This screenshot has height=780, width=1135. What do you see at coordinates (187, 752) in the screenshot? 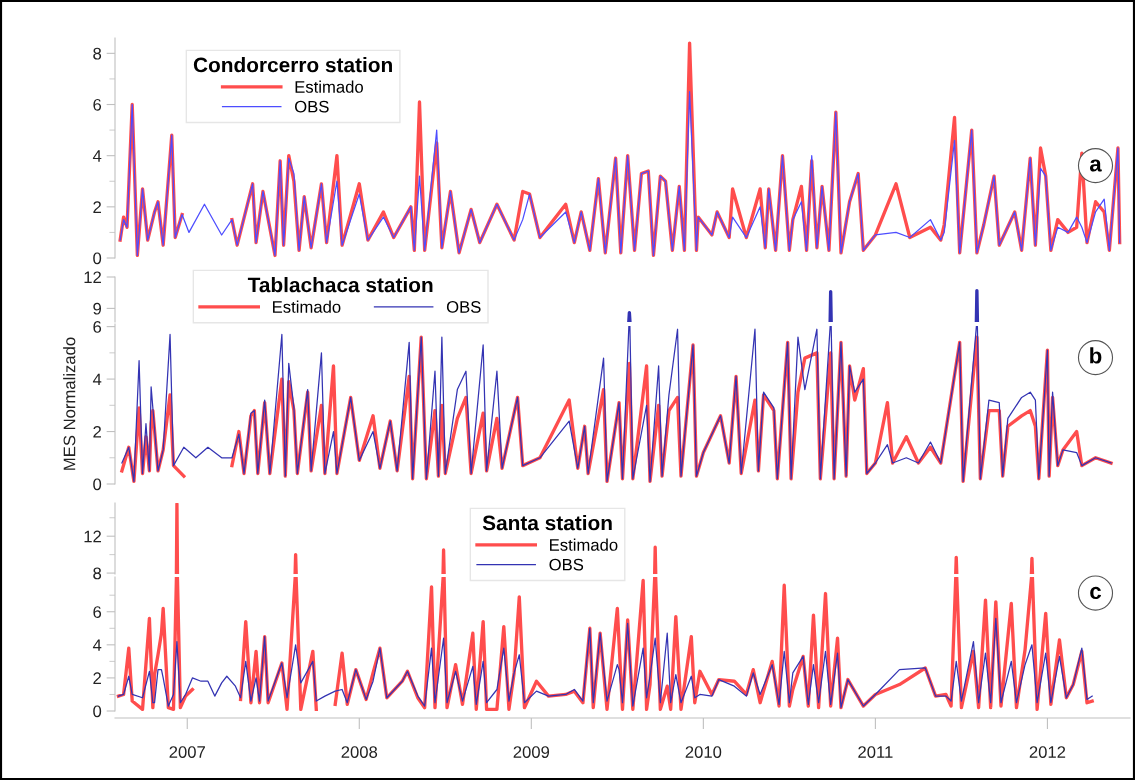
I see `x-tick-label: 2007` at bounding box center [187, 752].